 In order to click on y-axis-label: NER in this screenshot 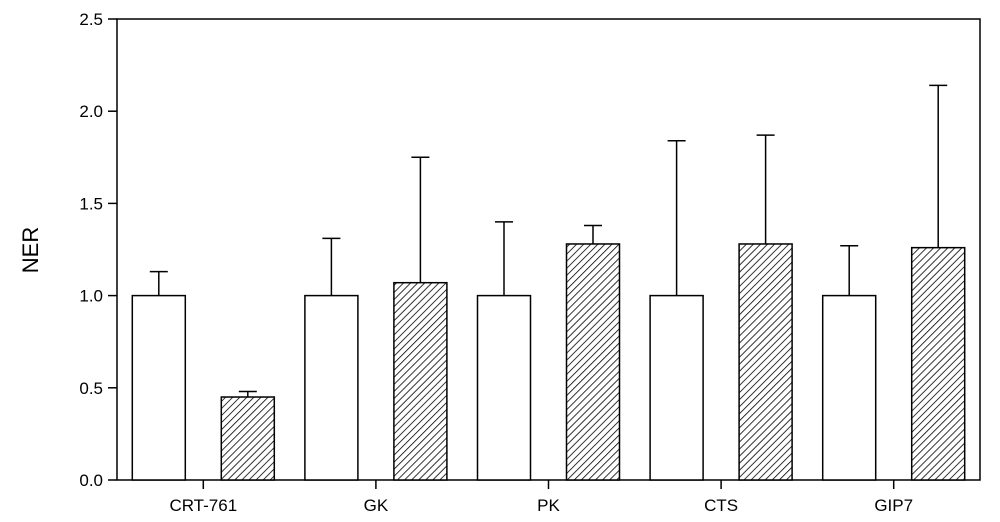, I will do `click(30, 250)`.